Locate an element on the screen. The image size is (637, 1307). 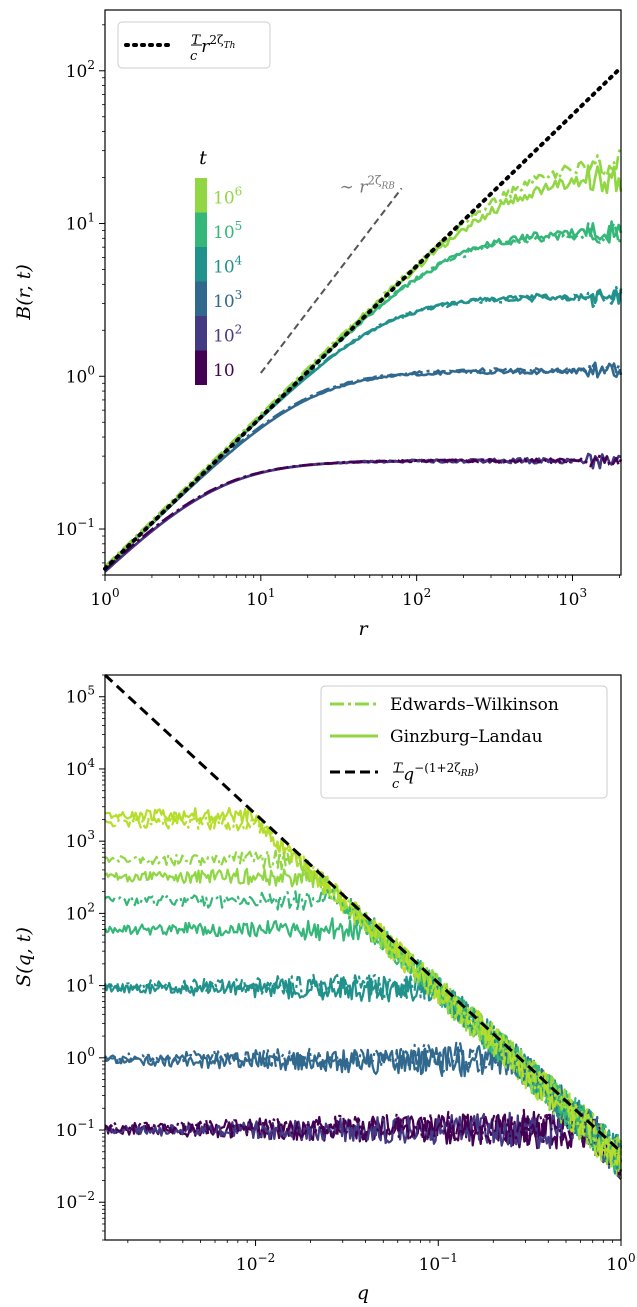
top-y-axis-label: B(r, t) is located at coordinates (24, 292).